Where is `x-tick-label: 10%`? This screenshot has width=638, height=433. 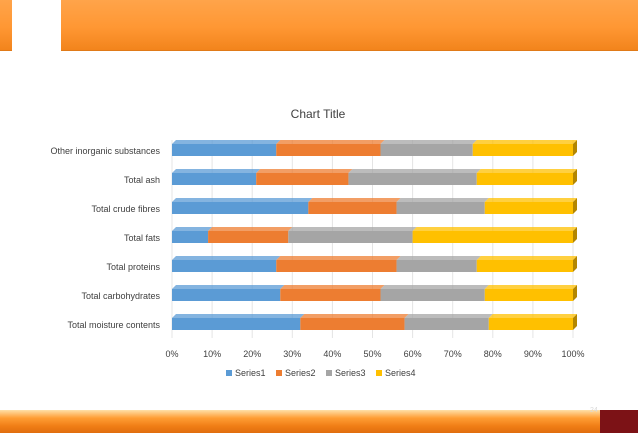
x-tick-label: 10% is located at coordinates (212, 354).